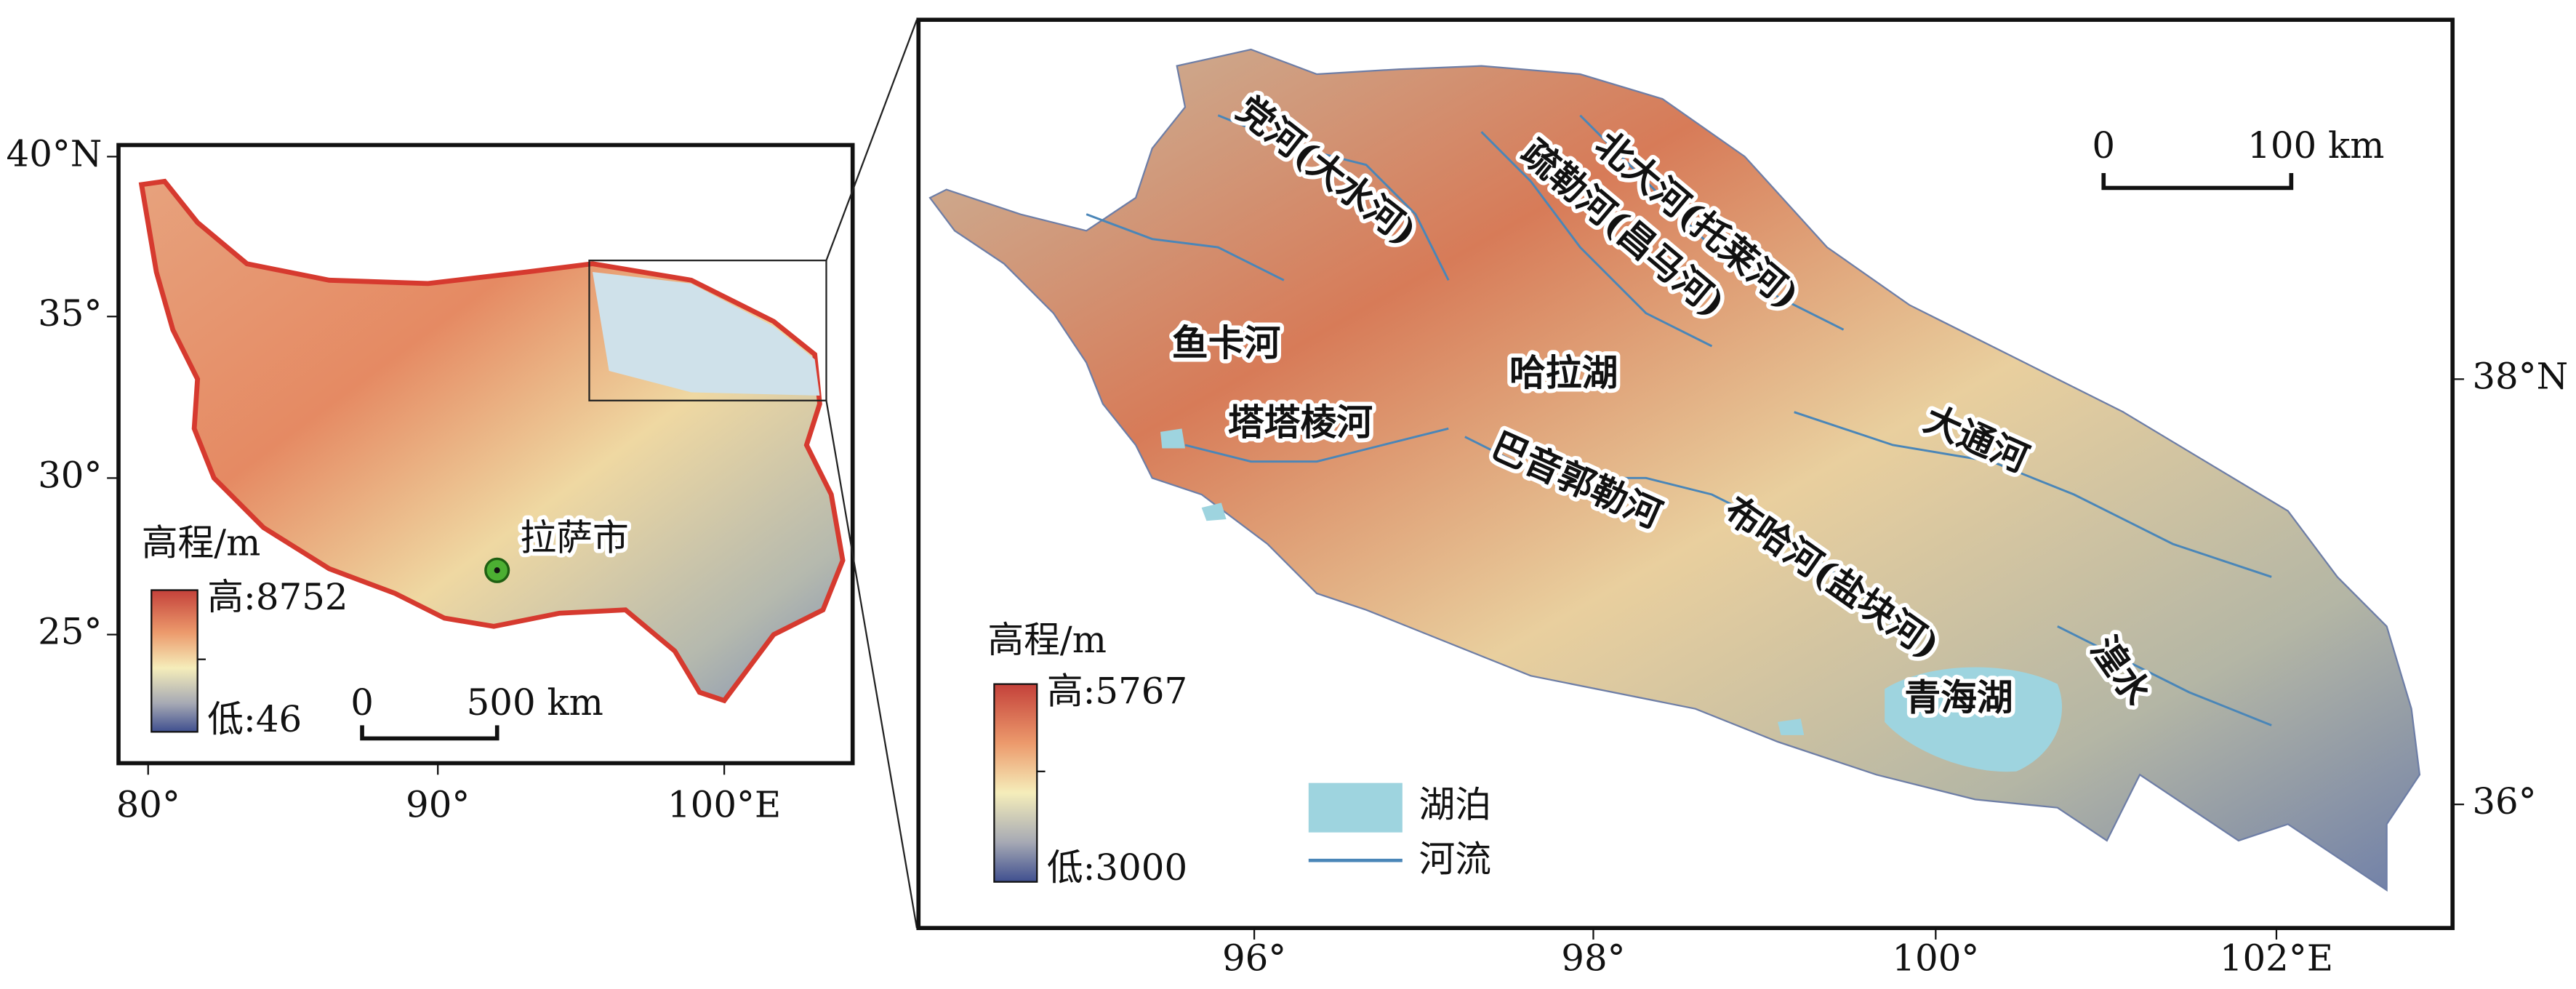 Image resolution: width=2576 pixels, height=989 pixels. Describe the element at coordinates (70, 313) in the screenshot. I see `y-tick-label: 35°` at that location.